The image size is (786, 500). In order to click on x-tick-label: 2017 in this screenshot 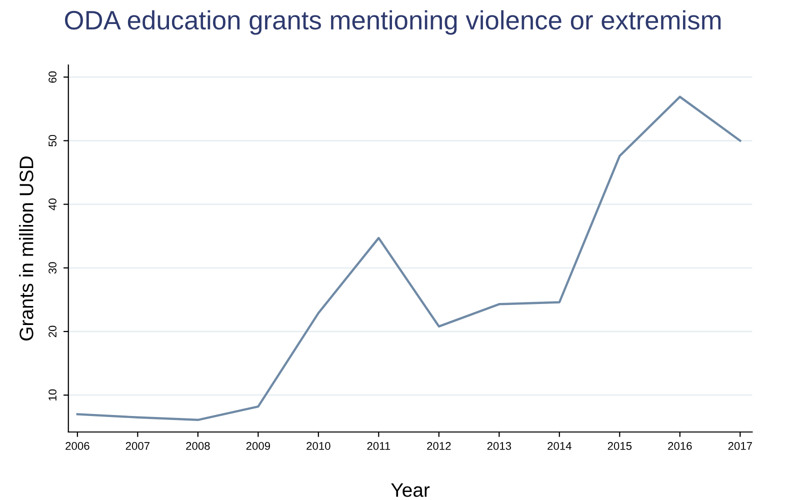, I will do `click(740, 446)`.